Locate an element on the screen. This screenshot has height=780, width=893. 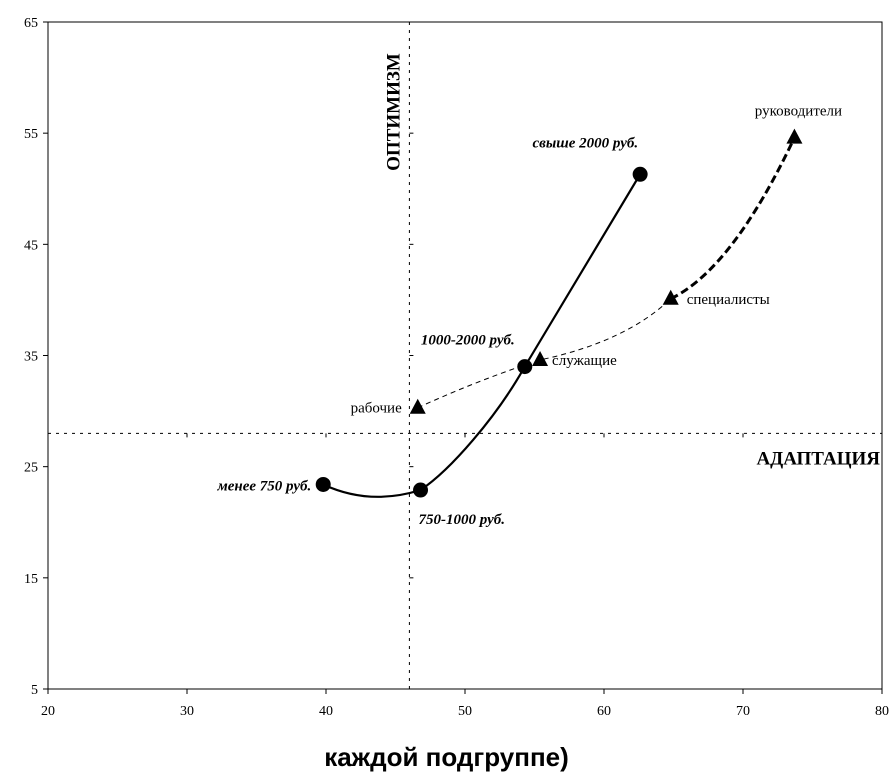
bottom-title: каждой подгруппе) is located at coordinates (446, 757).